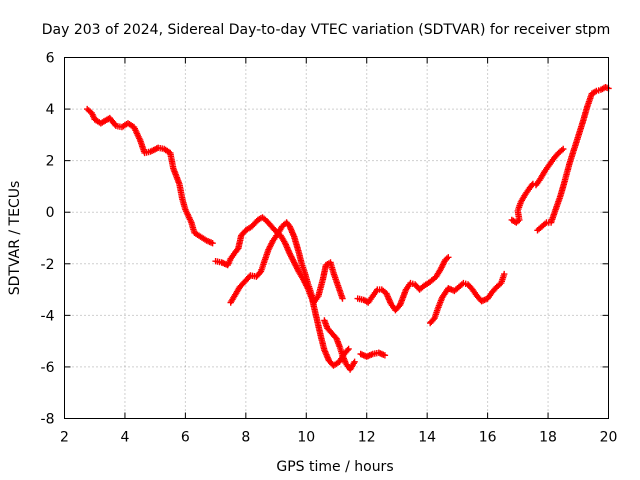 The width and height of the screenshot is (640, 480). What do you see at coordinates (124, 438) in the screenshot?
I see `x-tick-label: 4` at bounding box center [124, 438].